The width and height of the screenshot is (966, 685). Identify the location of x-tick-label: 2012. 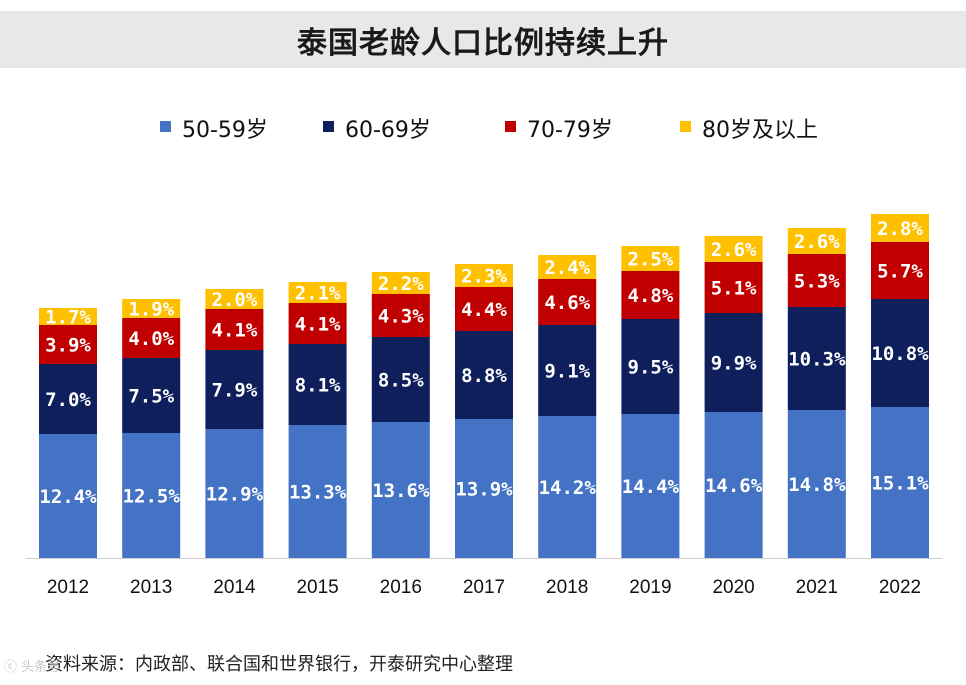
(68, 587).